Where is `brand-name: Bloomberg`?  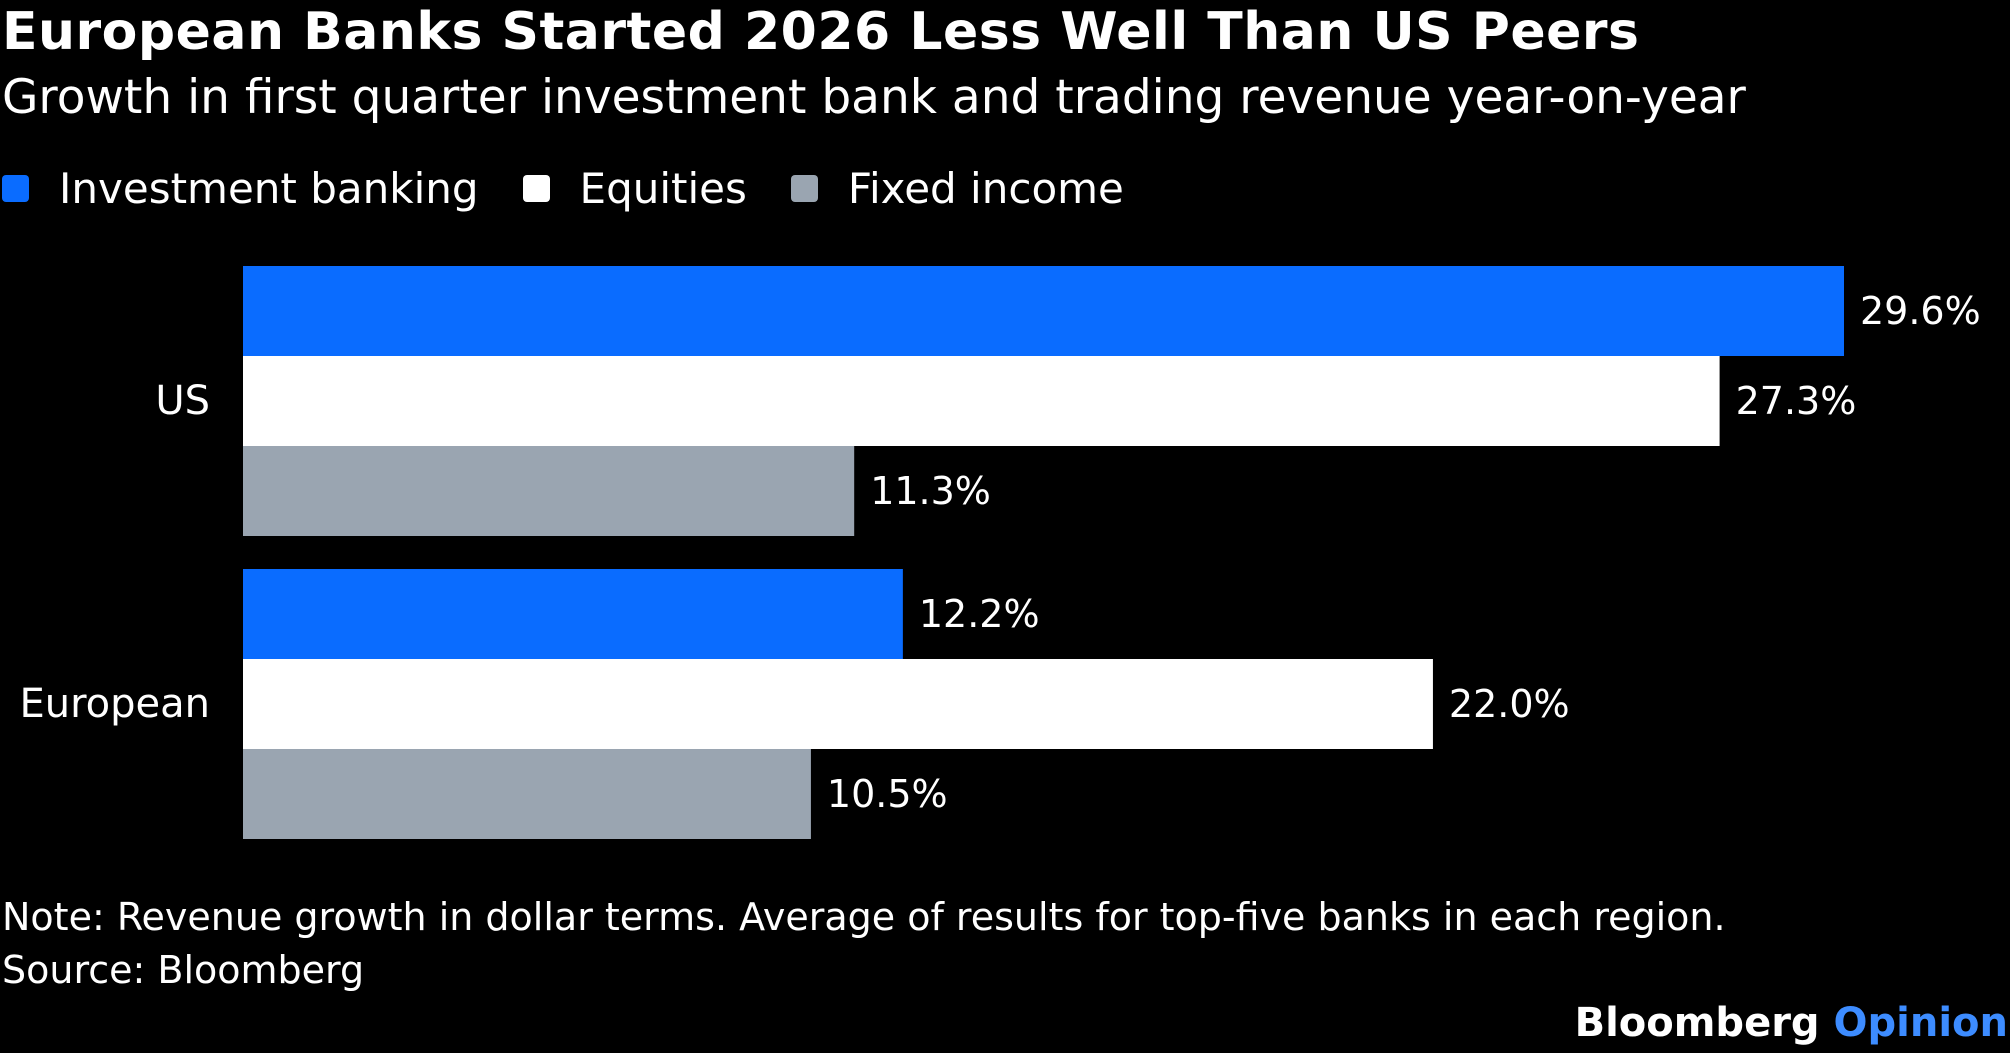
brand-name: Bloomberg is located at coordinates (1697, 1023).